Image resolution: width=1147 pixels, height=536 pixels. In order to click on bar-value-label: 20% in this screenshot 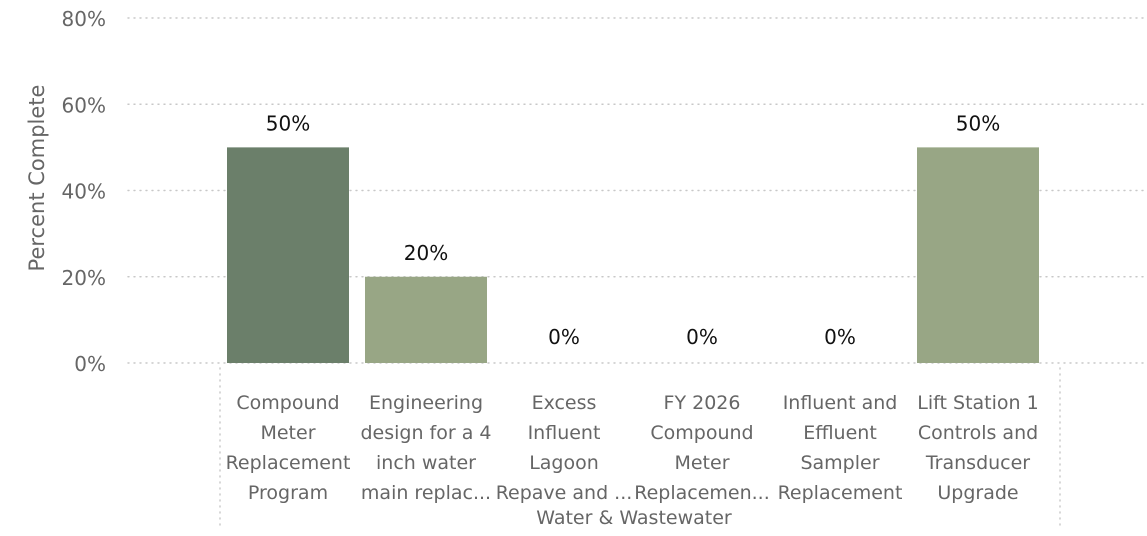, I will do `click(426, 253)`.